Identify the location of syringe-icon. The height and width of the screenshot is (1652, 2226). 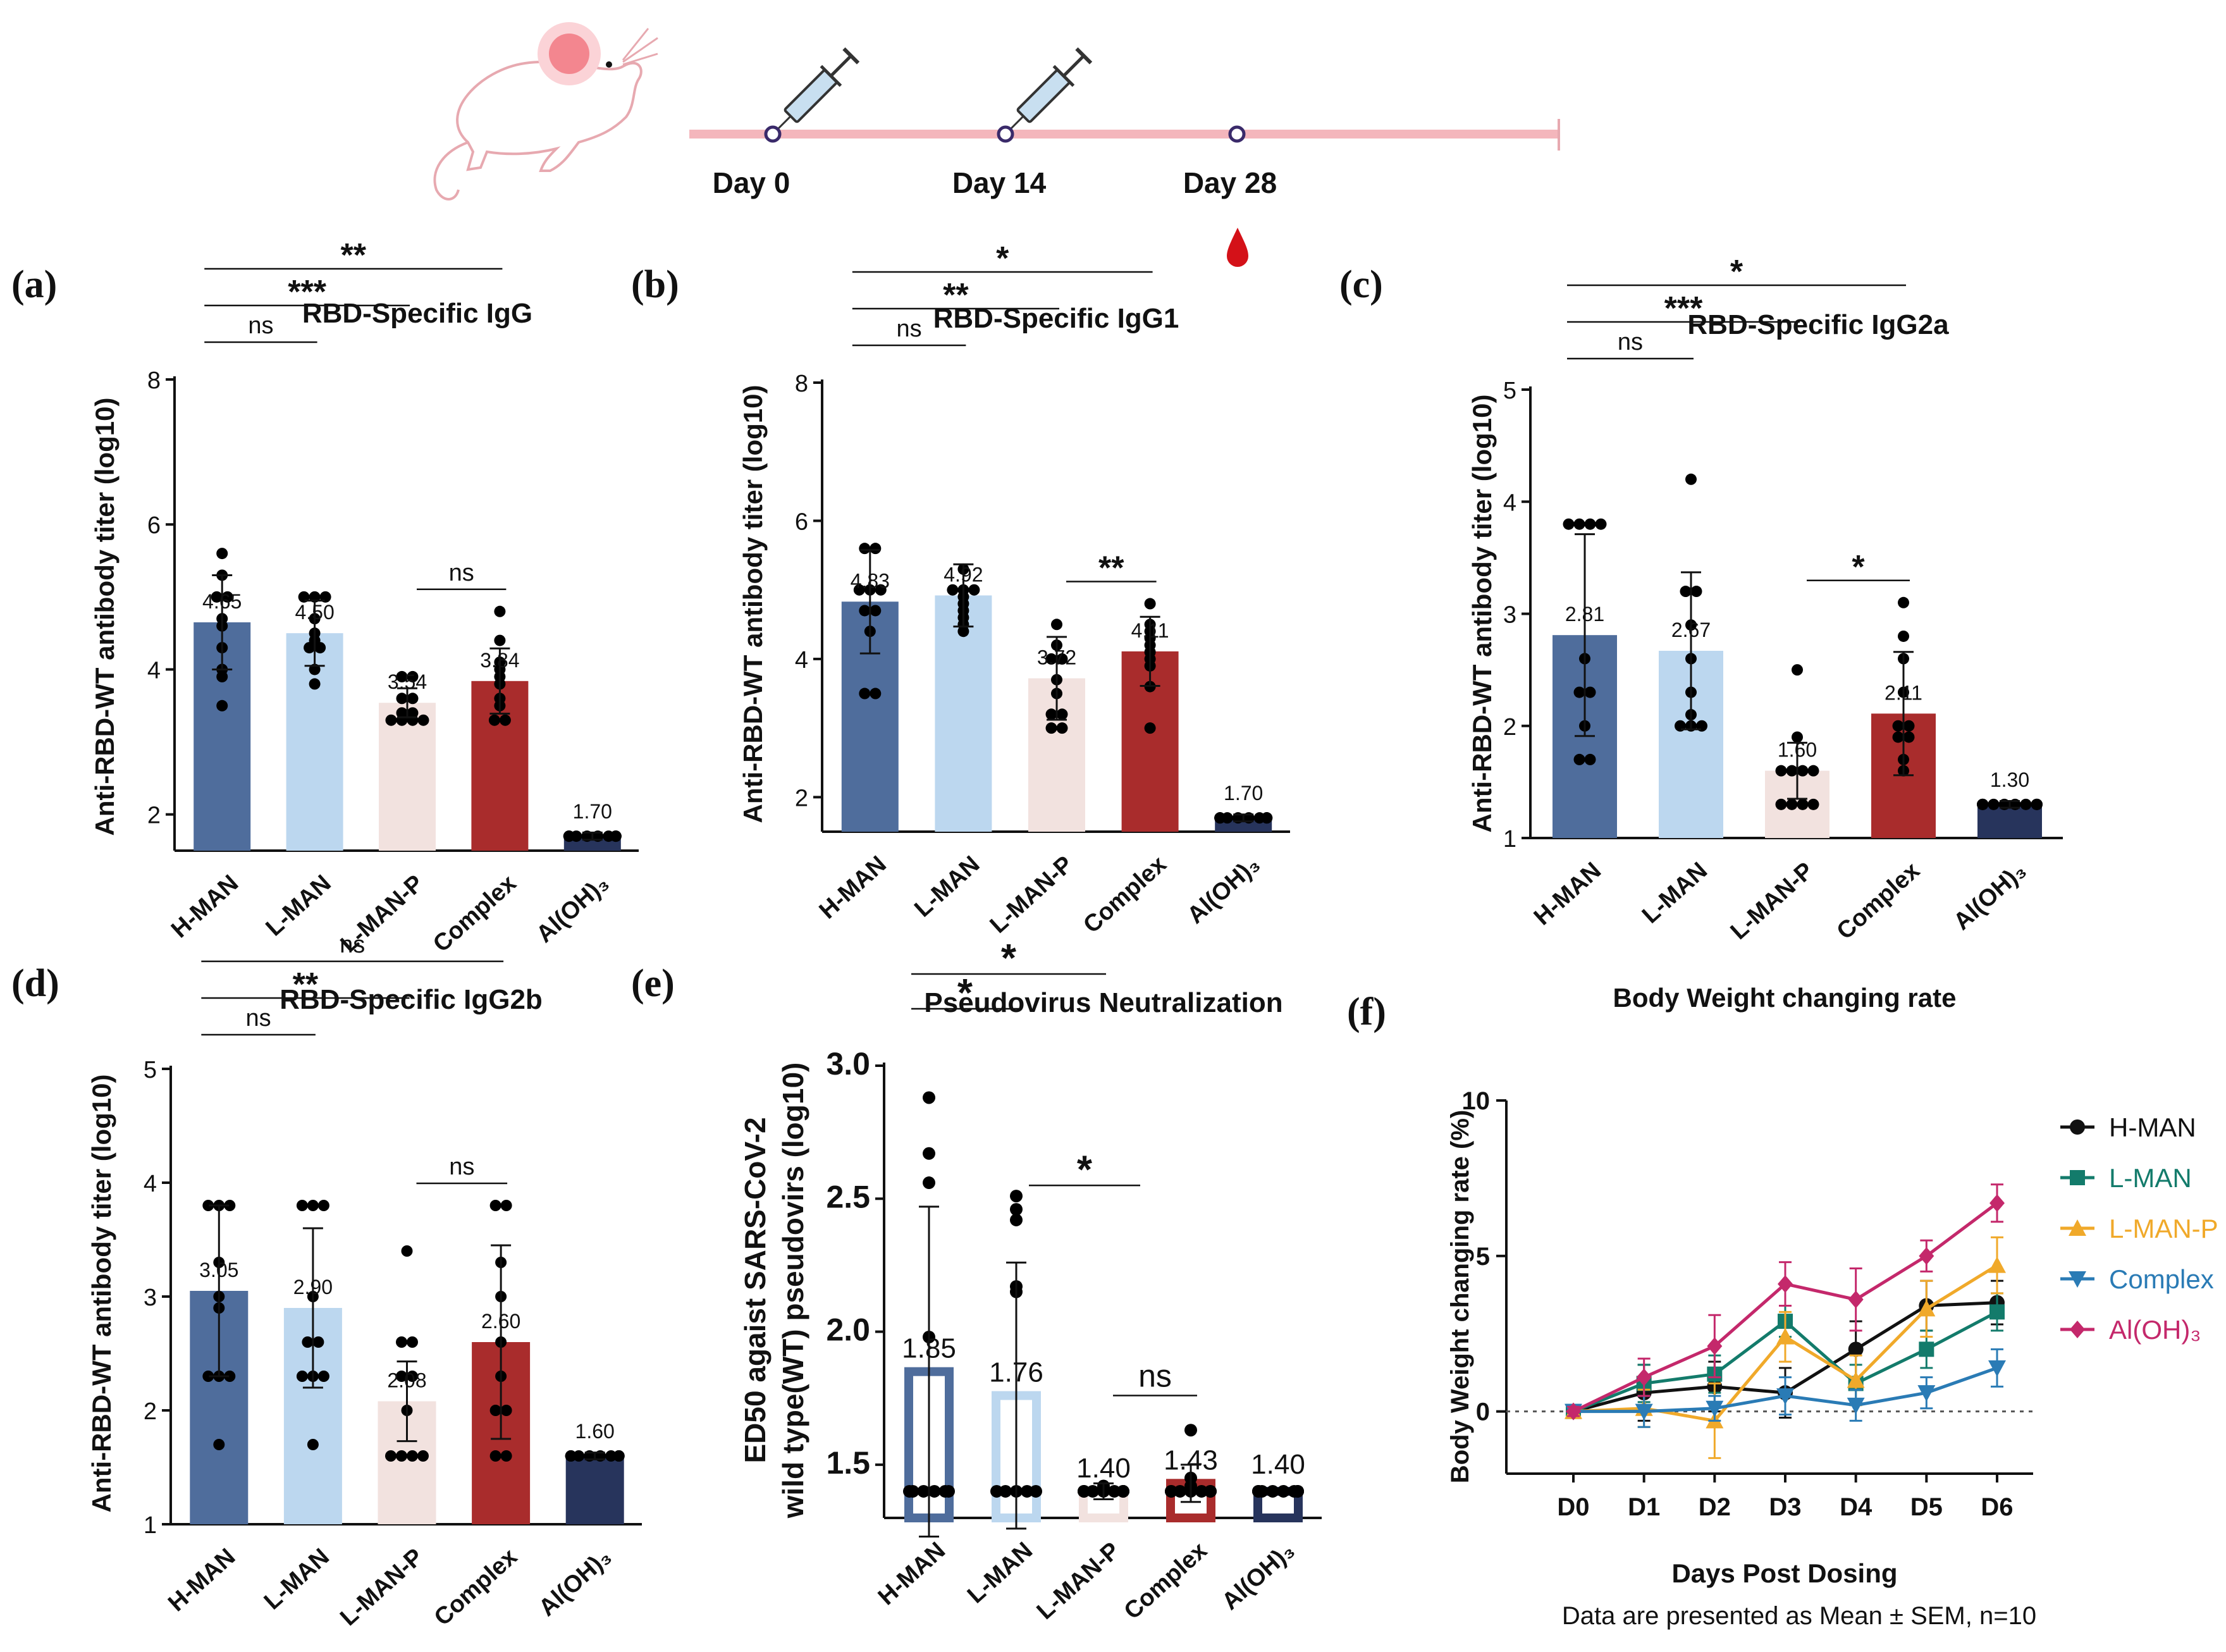
(816, 91).